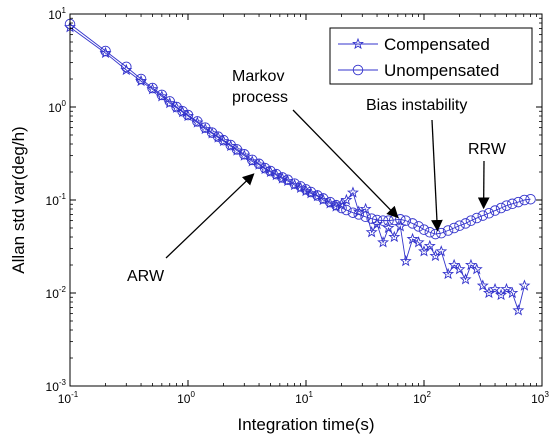 The image size is (550, 444). Describe the element at coordinates (437, 175) in the screenshot. I see `annotation-arrow` at that location.